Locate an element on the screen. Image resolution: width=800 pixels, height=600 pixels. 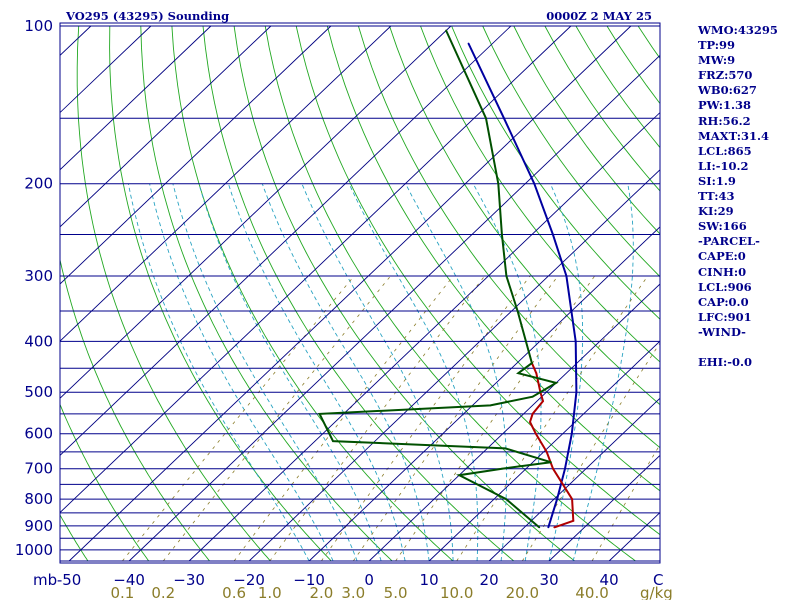
pressure-tick-label: 900 is located at coordinates (38, 526).